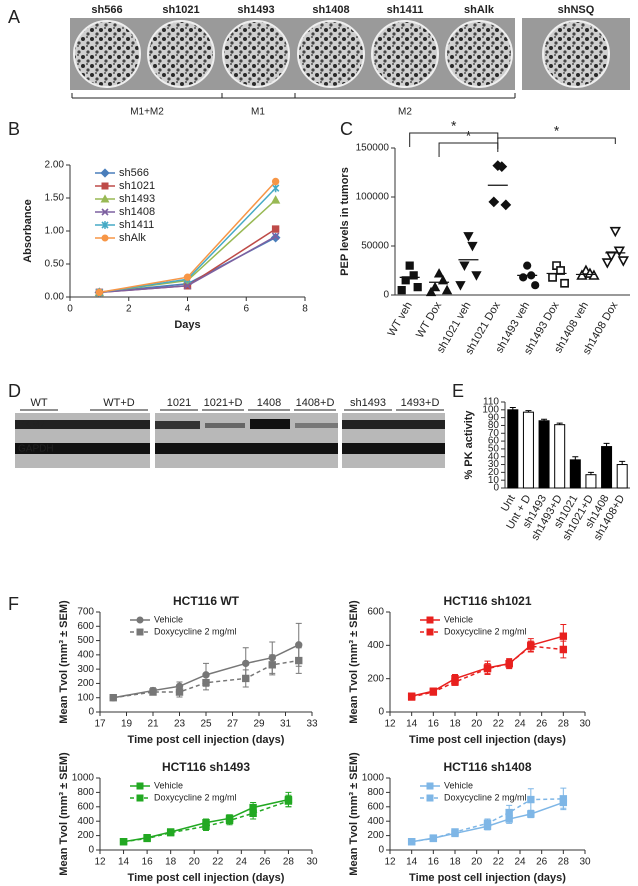 The width and height of the screenshot is (638, 886). I want to click on plate-label: sh1408, so click(330, 10).